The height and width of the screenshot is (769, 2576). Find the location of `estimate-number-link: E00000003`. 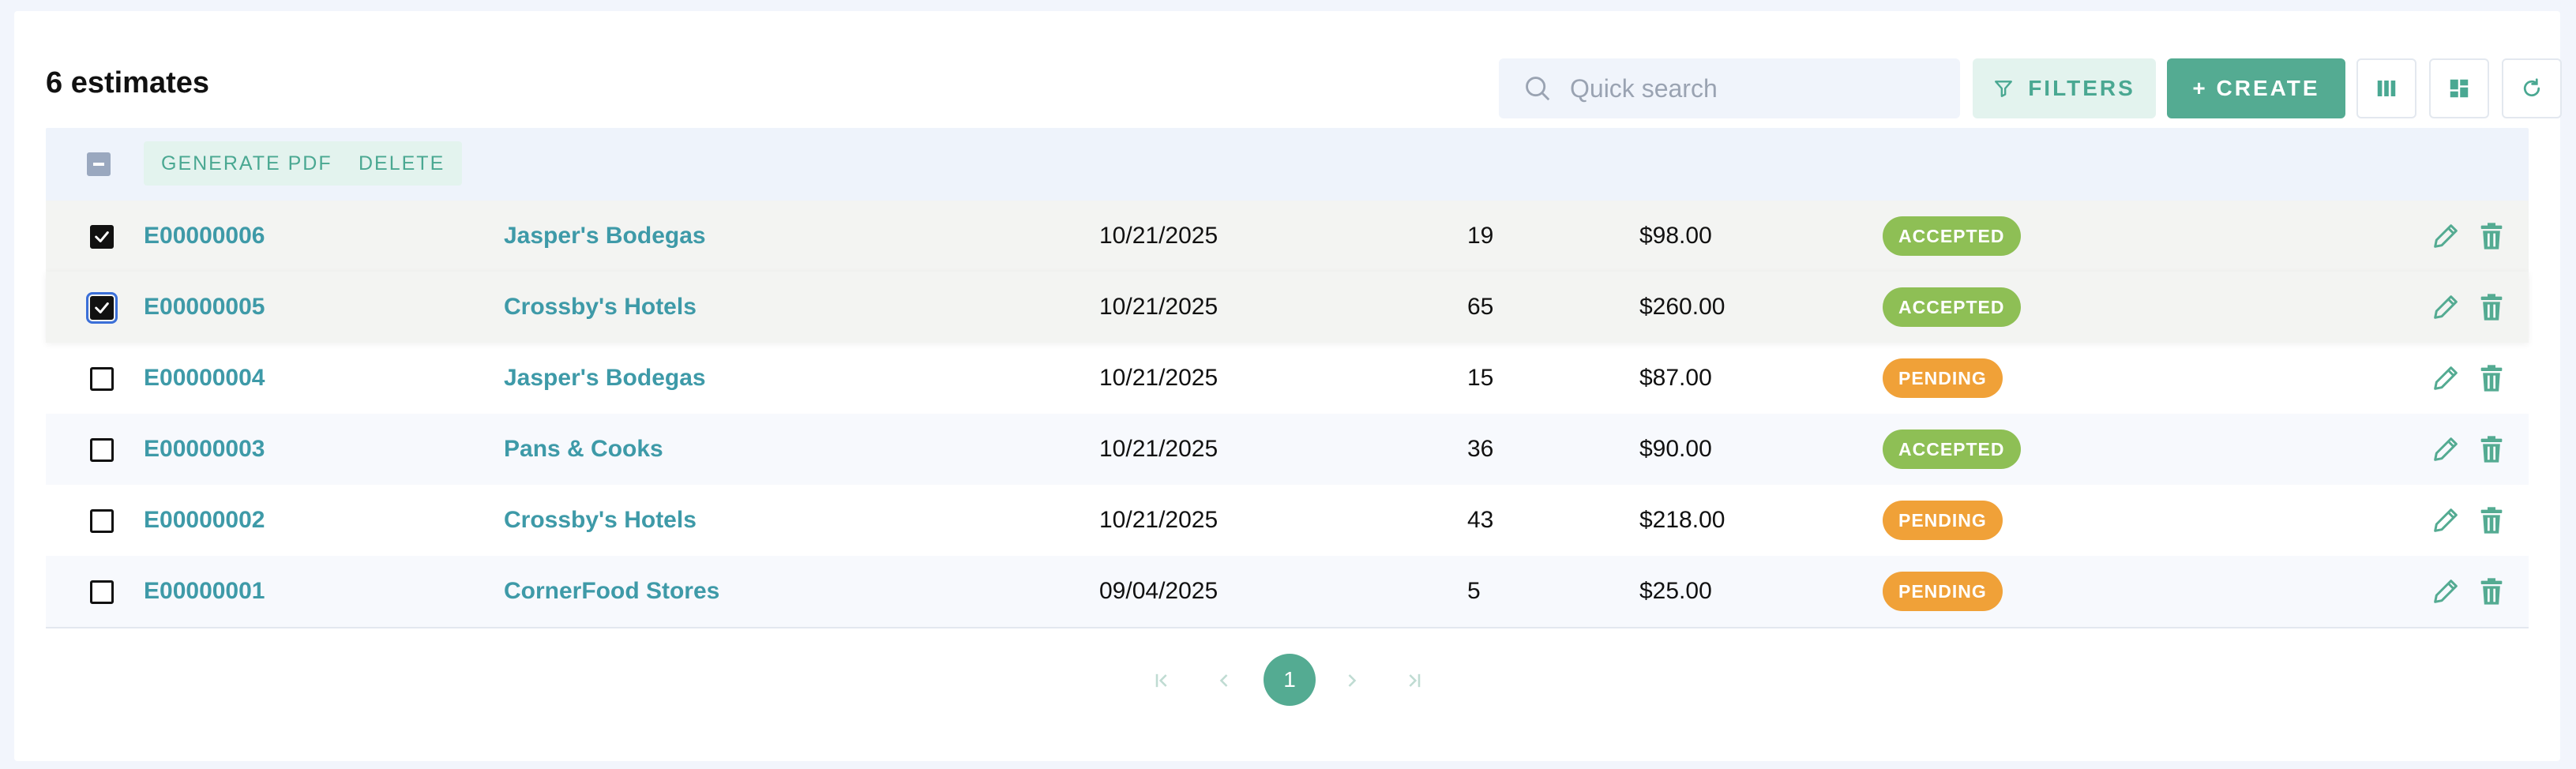

estimate-number-link: E00000003 is located at coordinates (204, 449).